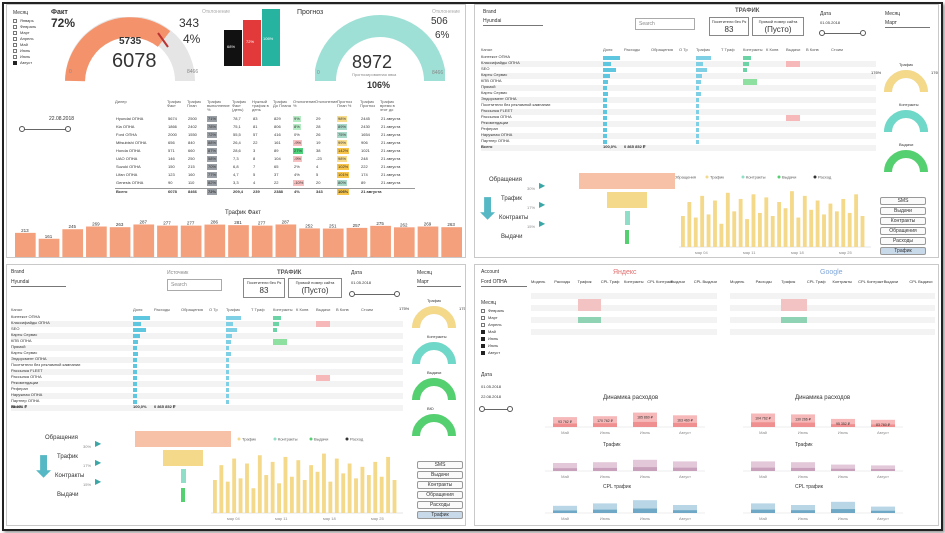 The width and height of the screenshot is (945, 533). What do you see at coordinates (772, 49) in the screenshot?
I see `table-header: К Конв` at bounding box center [772, 49].